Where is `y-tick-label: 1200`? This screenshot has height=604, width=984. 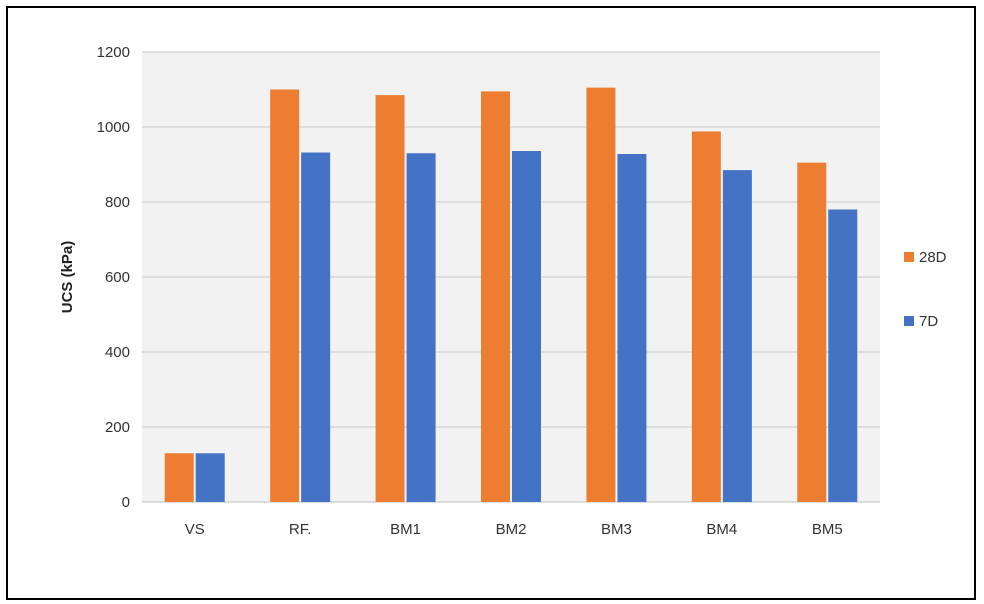 y-tick-label: 1200 is located at coordinates (113, 52).